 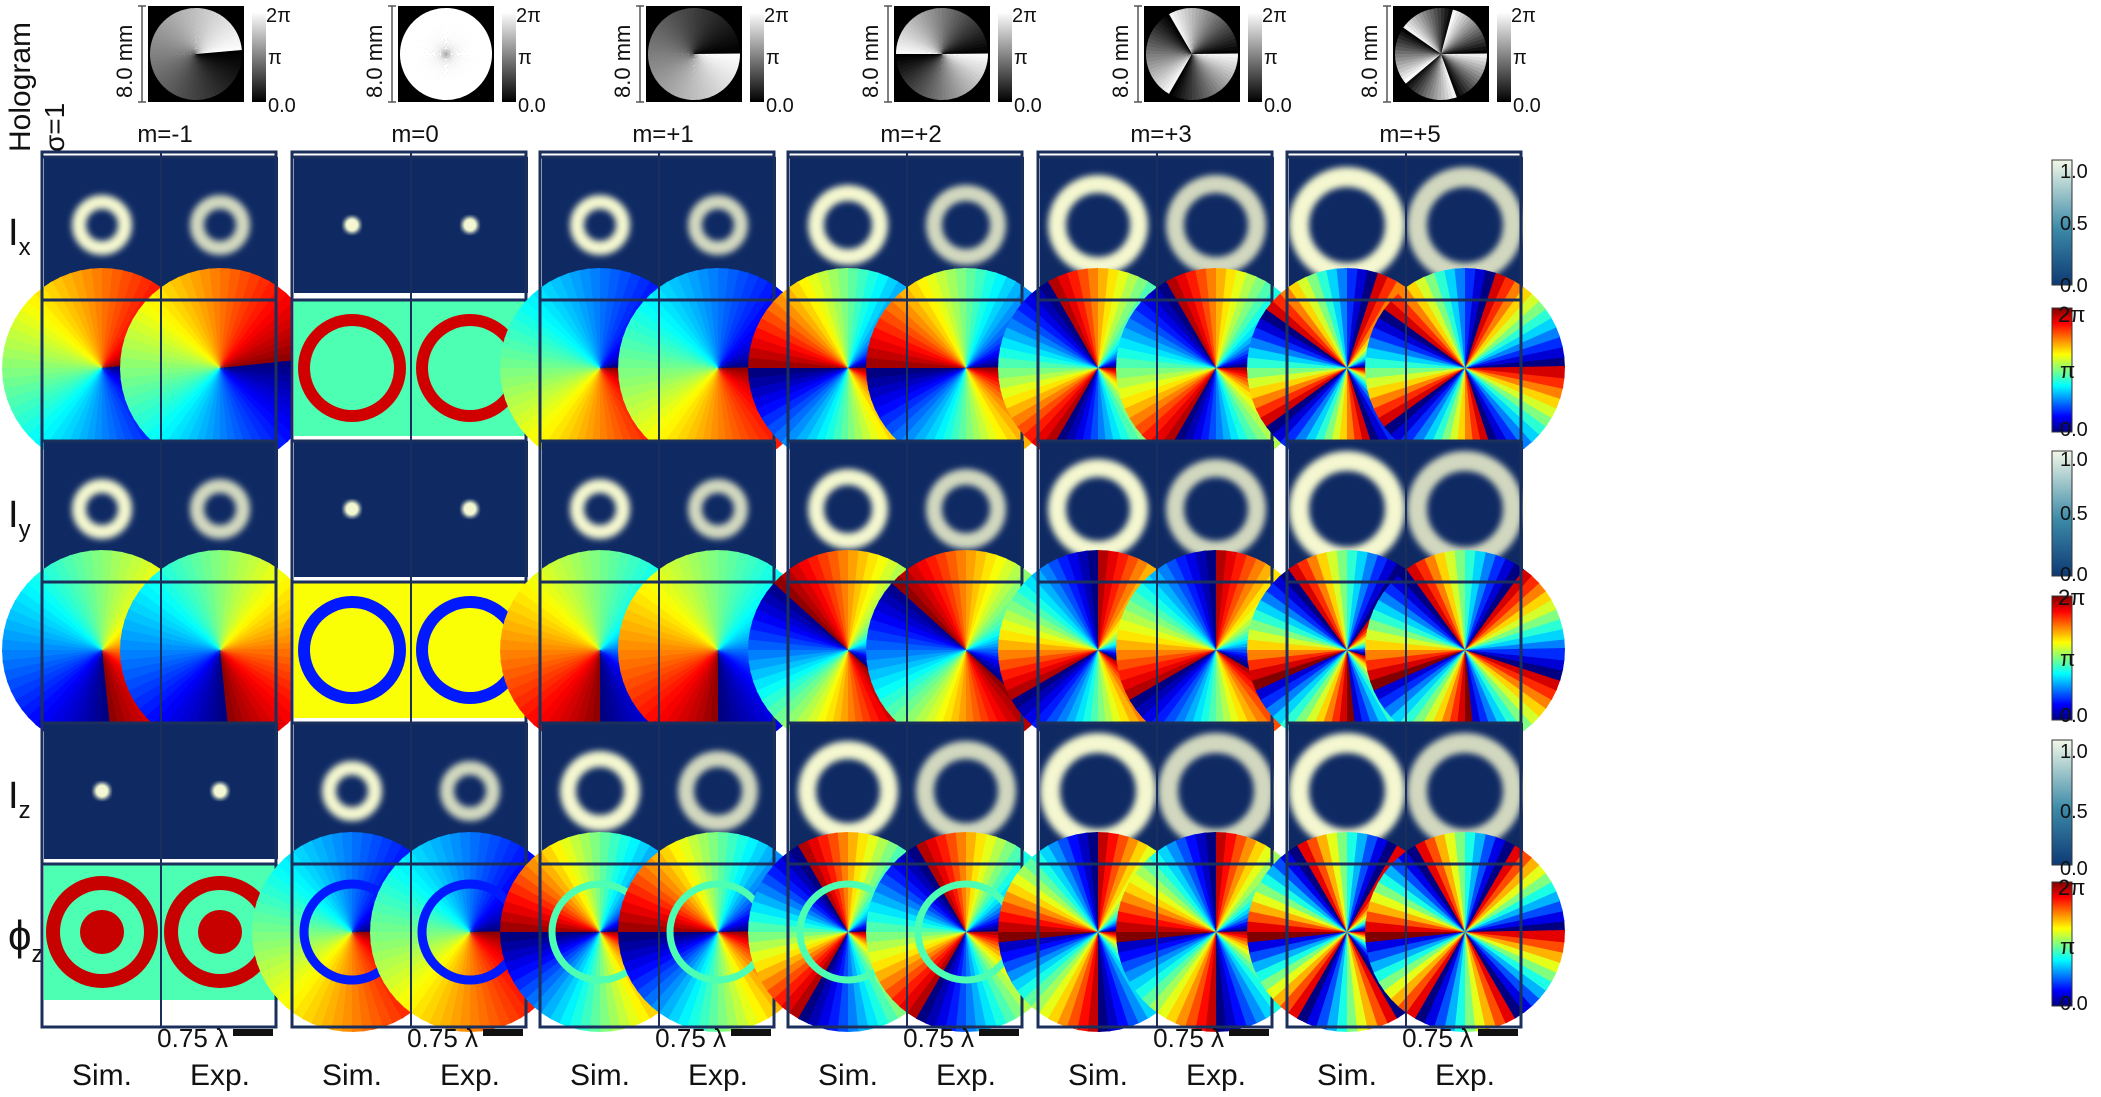 What do you see at coordinates (161, 548) in the screenshot?
I see `panel-m-0: 8.0 mm 2π π 0.0 m=-1 0.75 λ Sim. Exp.` at bounding box center [161, 548].